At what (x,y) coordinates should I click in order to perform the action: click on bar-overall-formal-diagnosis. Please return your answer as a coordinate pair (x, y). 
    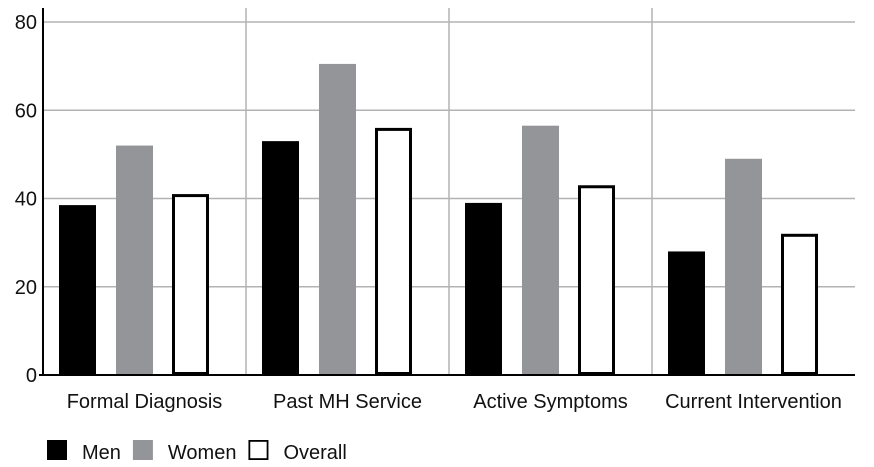
    Looking at the image, I should click on (190, 284).